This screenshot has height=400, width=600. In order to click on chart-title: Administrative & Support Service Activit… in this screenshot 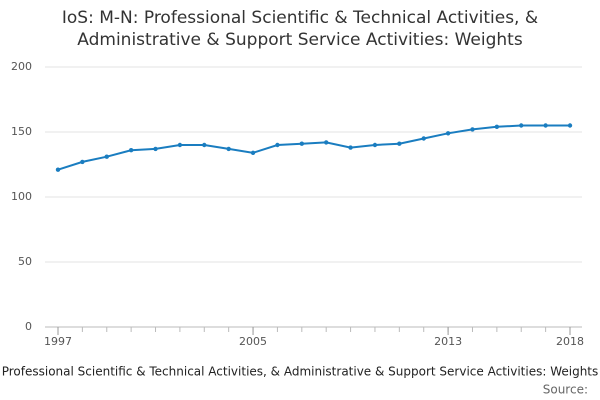, I will do `click(300, 40)`.